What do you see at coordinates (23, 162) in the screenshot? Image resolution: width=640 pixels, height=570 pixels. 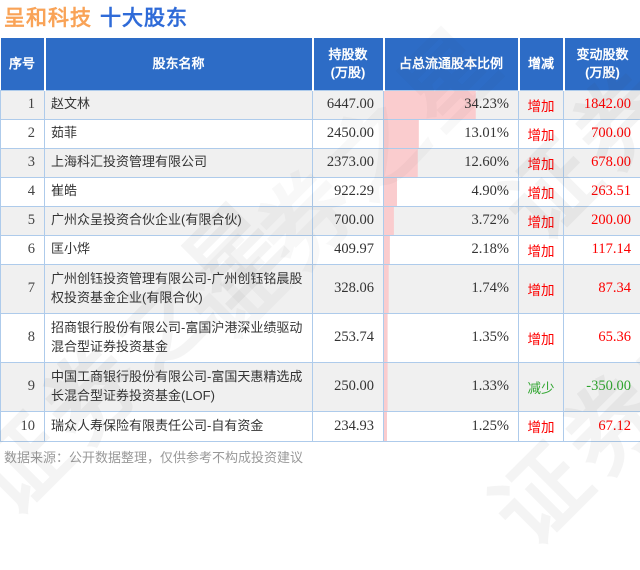 I see `rank-cell: 3` at bounding box center [23, 162].